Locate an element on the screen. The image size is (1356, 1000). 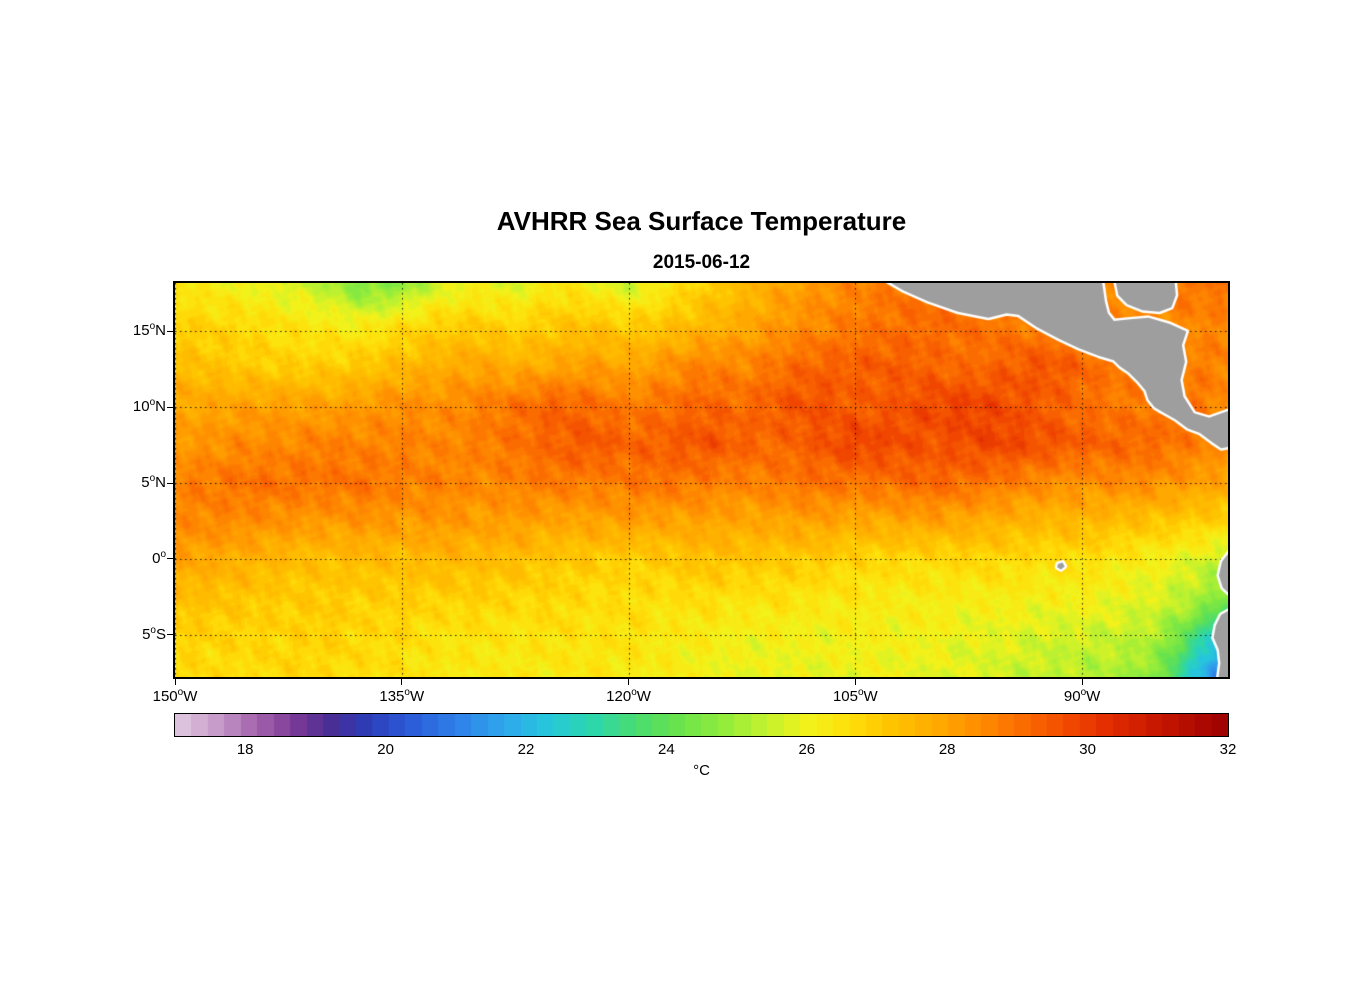
y-axis-tick-label: 0o is located at coordinates (159, 557).